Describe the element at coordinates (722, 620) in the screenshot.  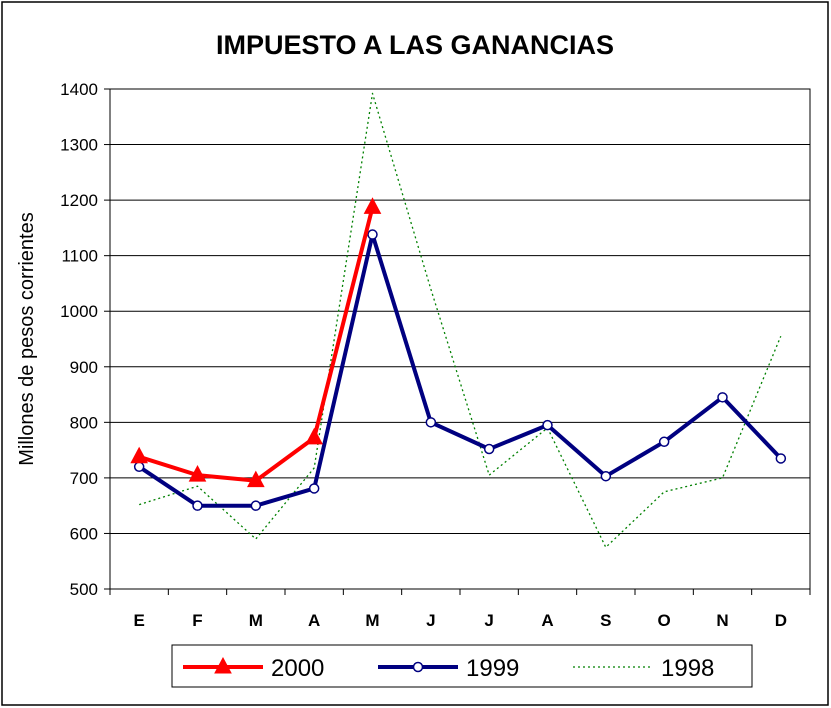
I see `x-tick-label: N` at that location.